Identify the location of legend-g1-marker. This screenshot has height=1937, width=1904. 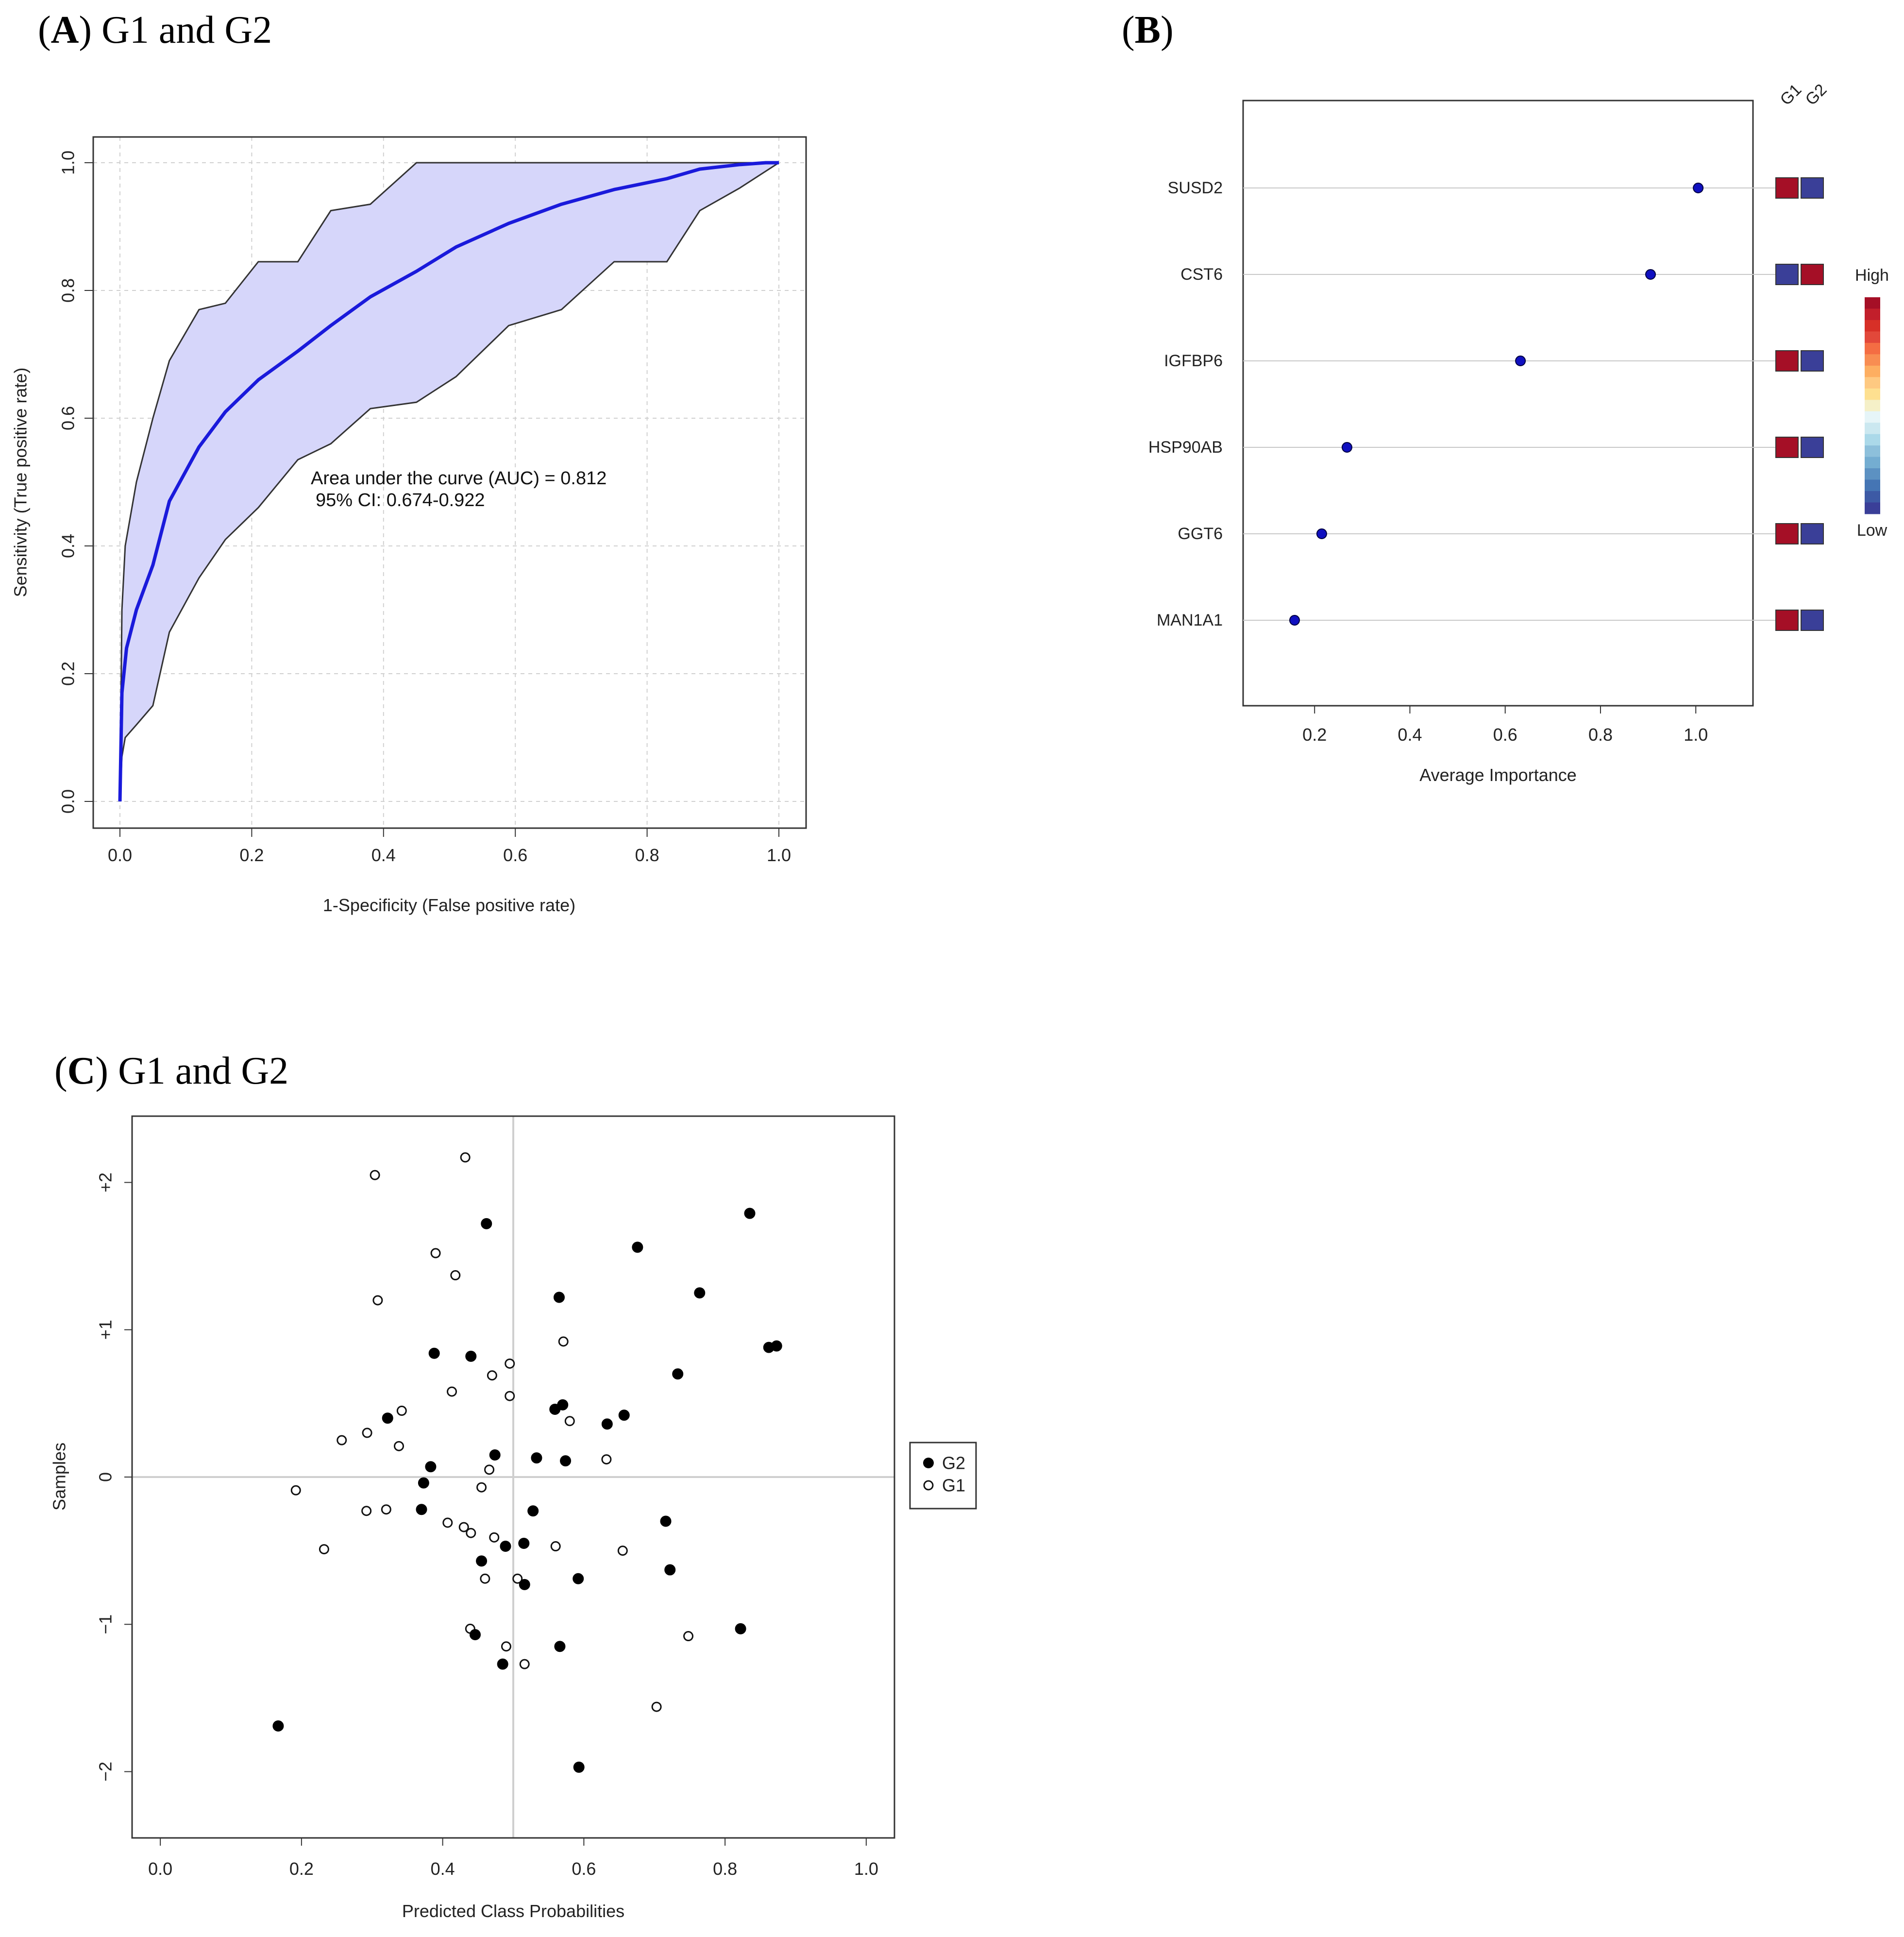
(928, 1485).